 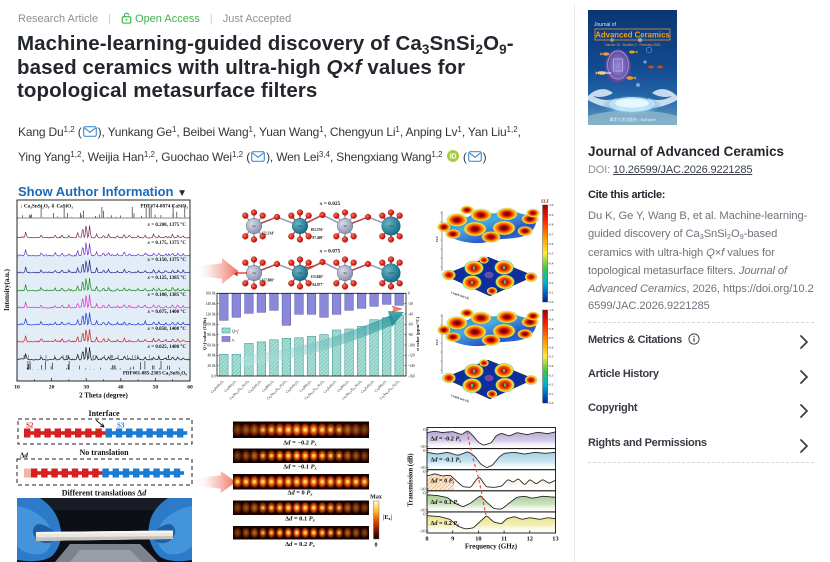 I want to click on svg-text: -20, so click(x=410, y=304).